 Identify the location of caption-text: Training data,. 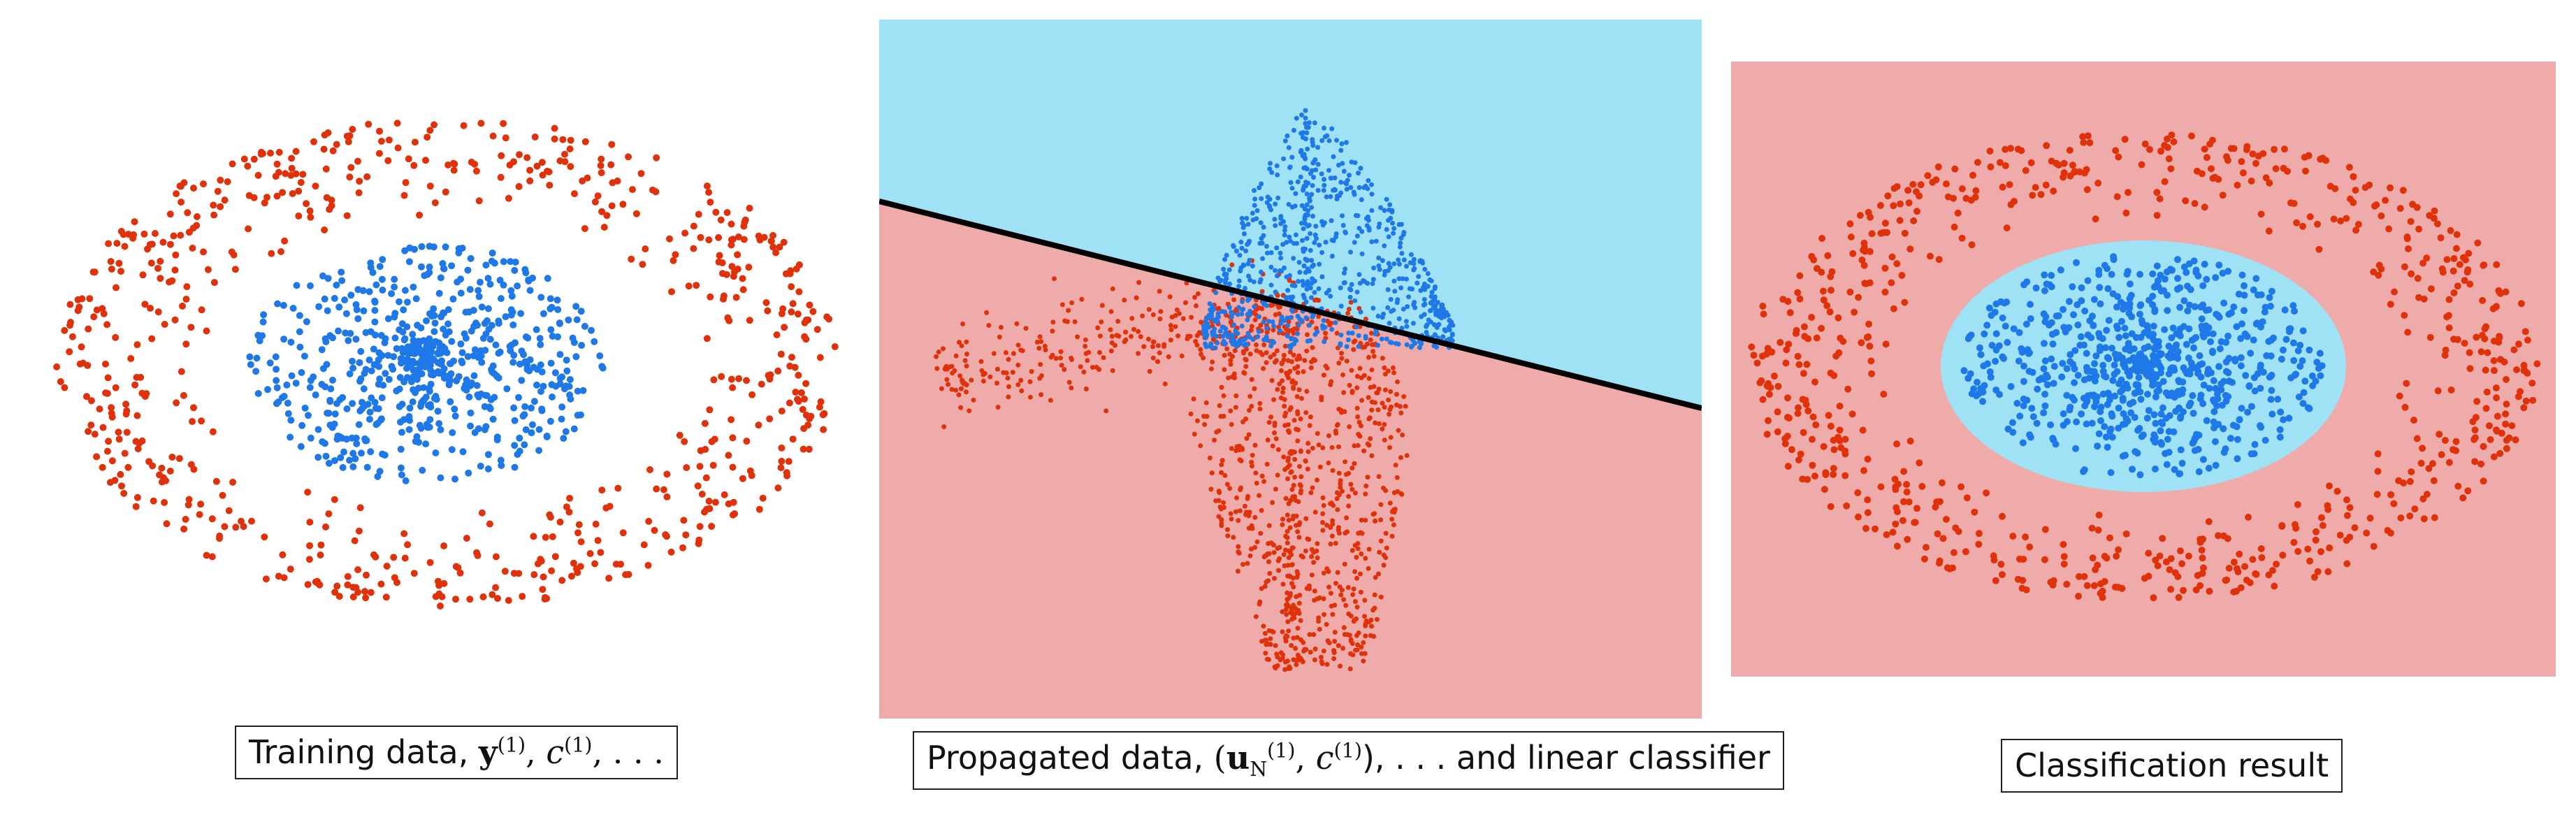
(359, 752).